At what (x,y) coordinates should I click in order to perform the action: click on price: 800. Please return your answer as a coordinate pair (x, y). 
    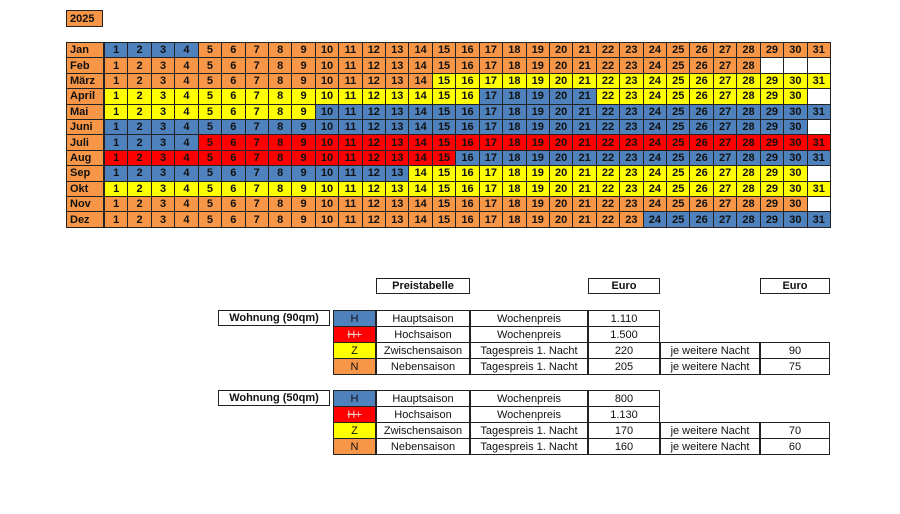
    Looking at the image, I should click on (624, 398).